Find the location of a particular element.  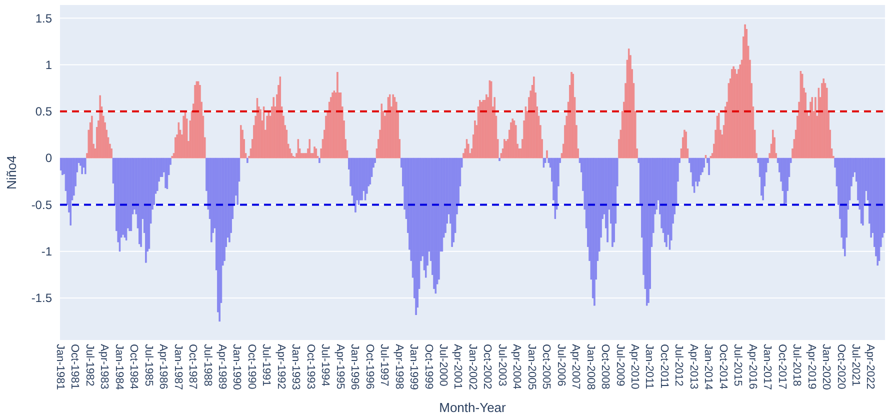

x-tick-label: Oct-2020 is located at coordinates (840, 367).